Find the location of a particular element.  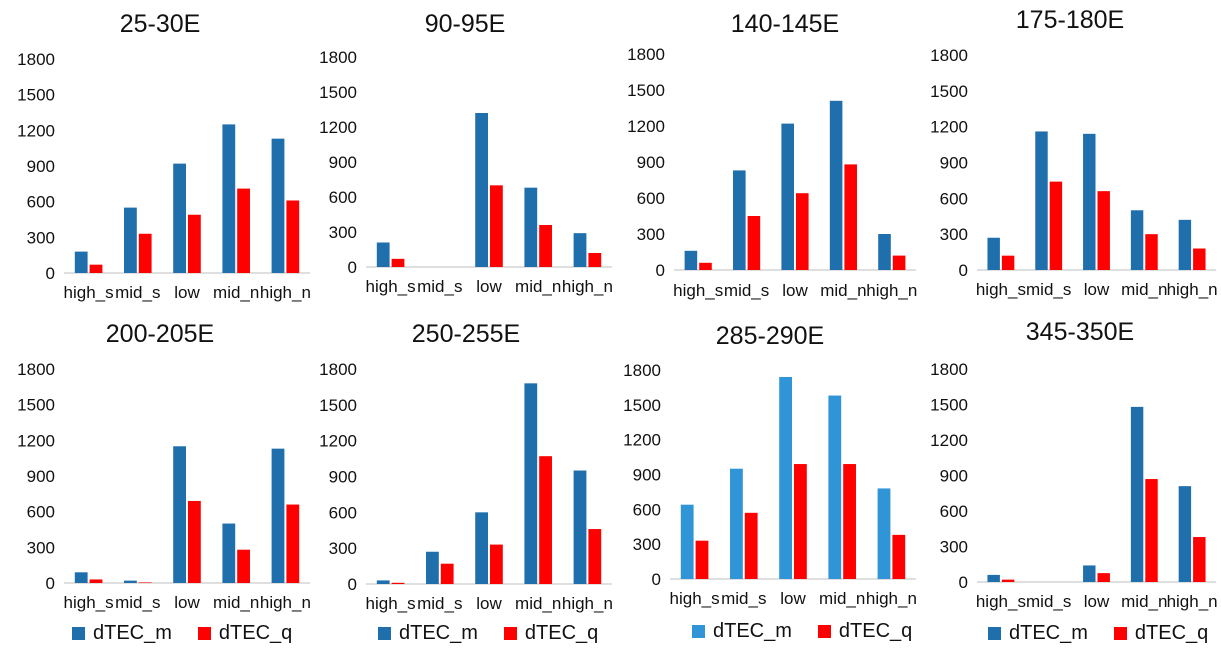

chart-title: 140-145E is located at coordinates (785, 24).